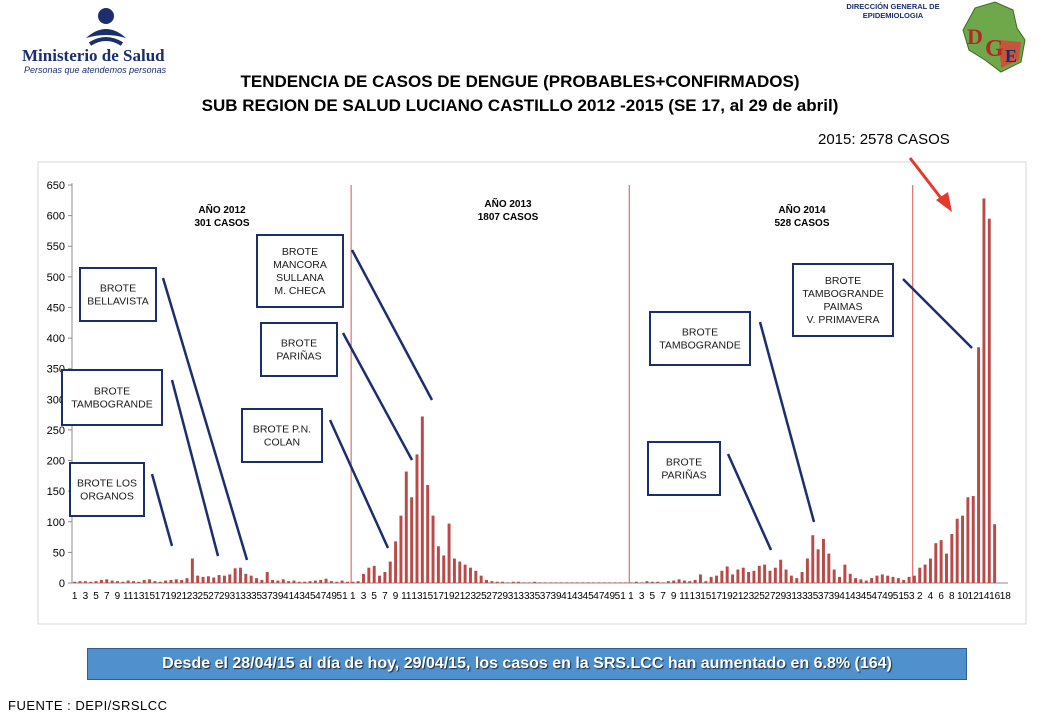 The width and height of the screenshot is (1040, 720). Describe the element at coordinates (193, 596) in the screenshot. I see `x-tick-label: 23` at that location.